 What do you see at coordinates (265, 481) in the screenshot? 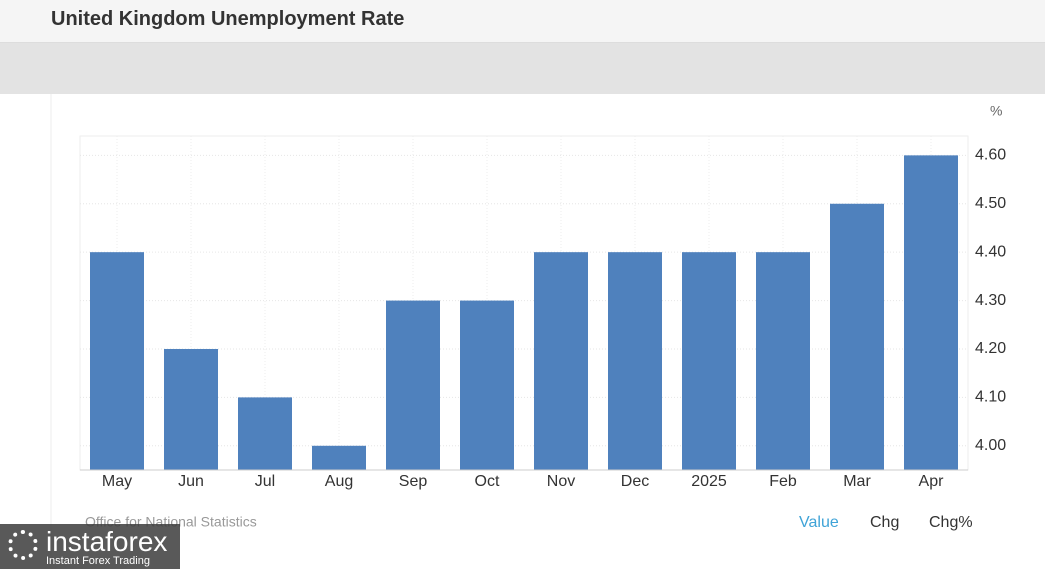
I see `x-tick-label: Jul` at bounding box center [265, 481].